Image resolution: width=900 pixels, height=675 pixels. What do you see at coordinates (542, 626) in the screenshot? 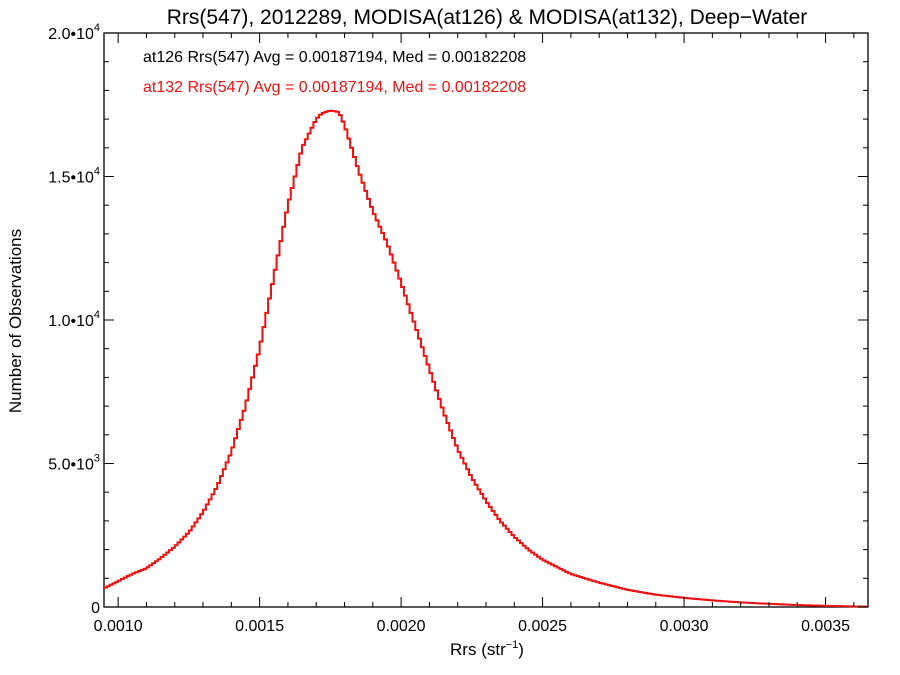
I see `x-tick-label: 0.0025` at bounding box center [542, 626].